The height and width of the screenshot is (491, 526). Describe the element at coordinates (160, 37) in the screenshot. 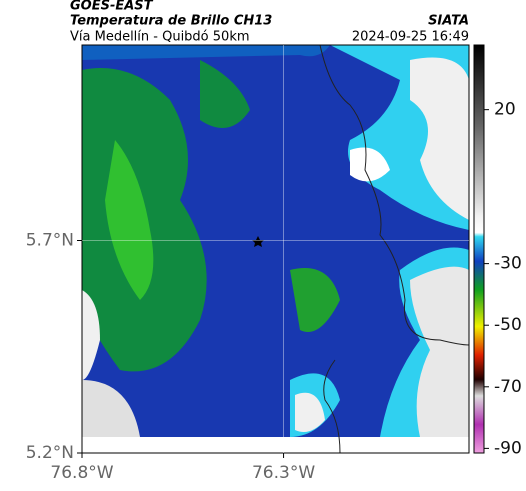

I see `route: Vía Medellín - Quibdó 50km` at that location.